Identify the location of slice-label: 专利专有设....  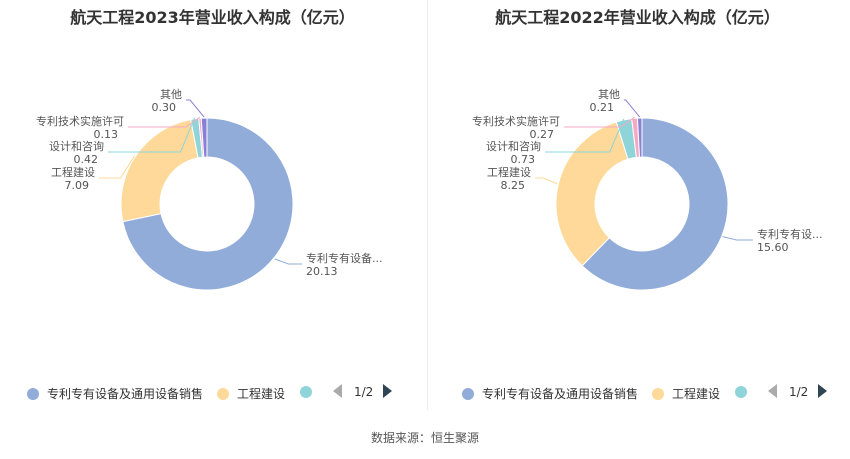
(790, 234).